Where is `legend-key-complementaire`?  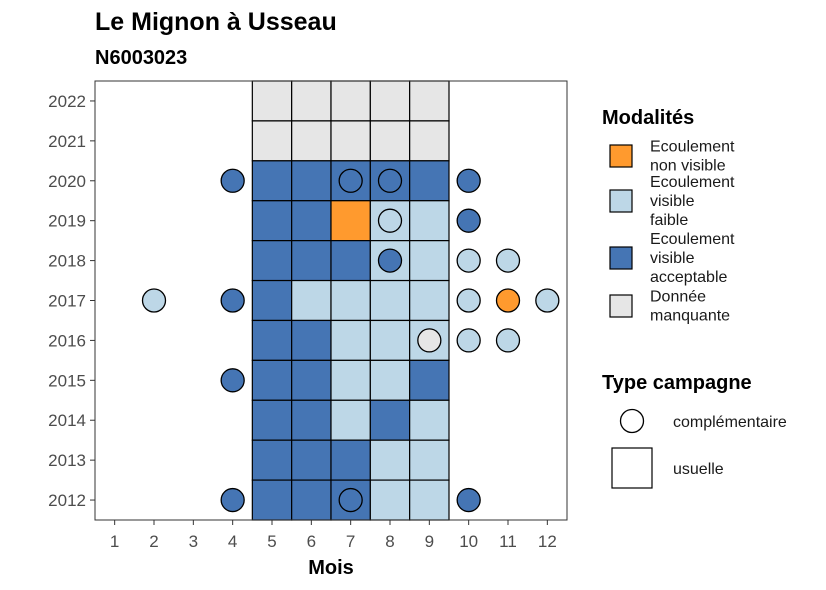
legend-key-complementaire is located at coordinates (632, 421).